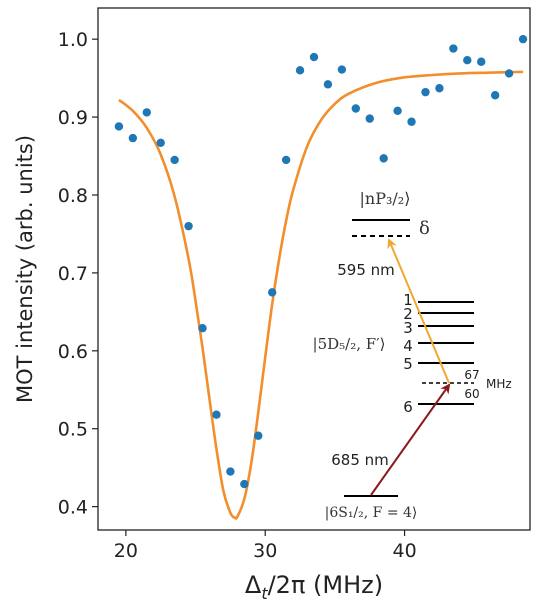 The image size is (543, 602). I want to click on x-tick-label: 40, so click(404, 551).